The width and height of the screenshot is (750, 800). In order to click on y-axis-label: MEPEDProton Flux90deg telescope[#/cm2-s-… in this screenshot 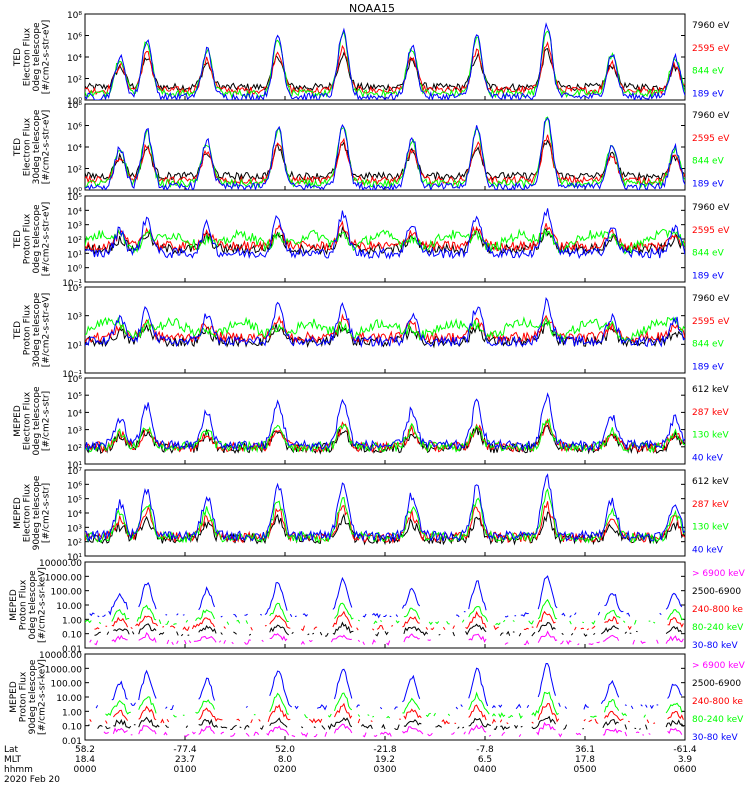, I will do `click(28, 697)`.